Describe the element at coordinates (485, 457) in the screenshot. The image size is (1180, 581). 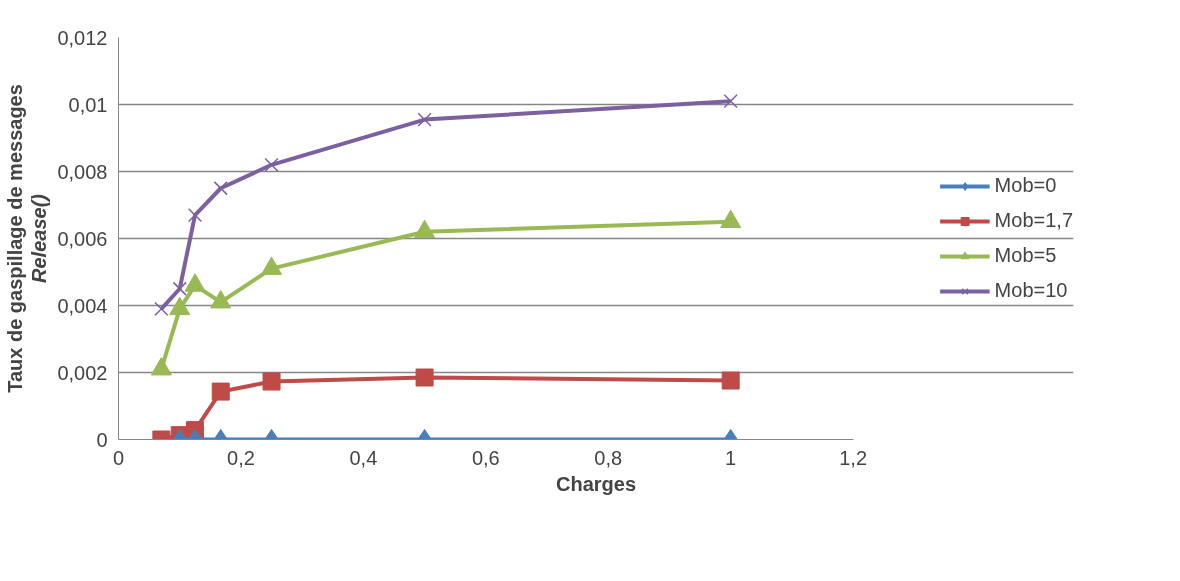
I see `x-tick-label: 0,6` at that location.